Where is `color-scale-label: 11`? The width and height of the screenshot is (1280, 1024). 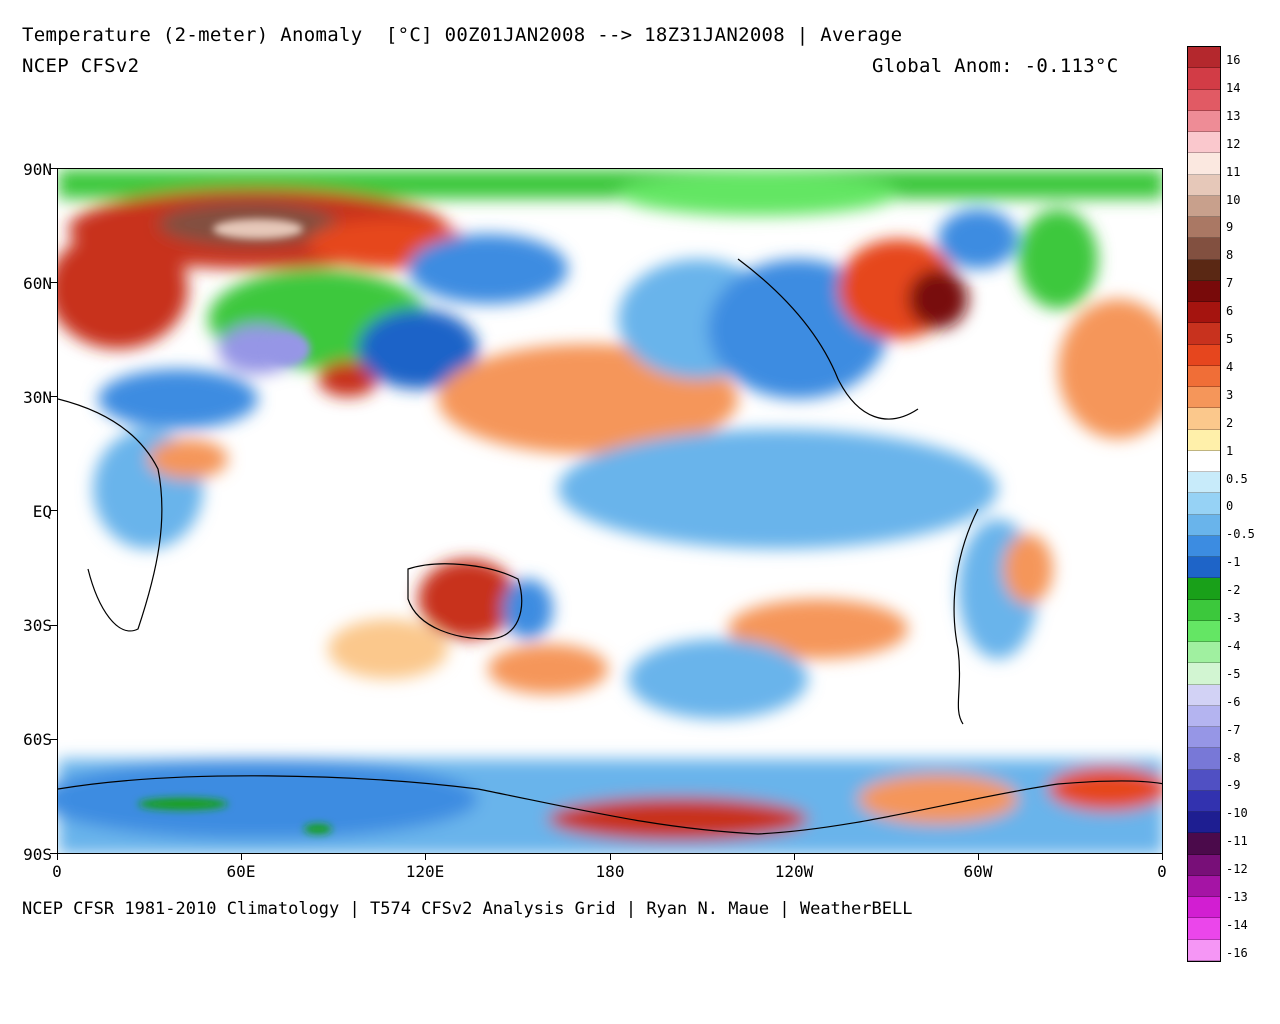 color-scale-label: 11 is located at coordinates (1233, 171).